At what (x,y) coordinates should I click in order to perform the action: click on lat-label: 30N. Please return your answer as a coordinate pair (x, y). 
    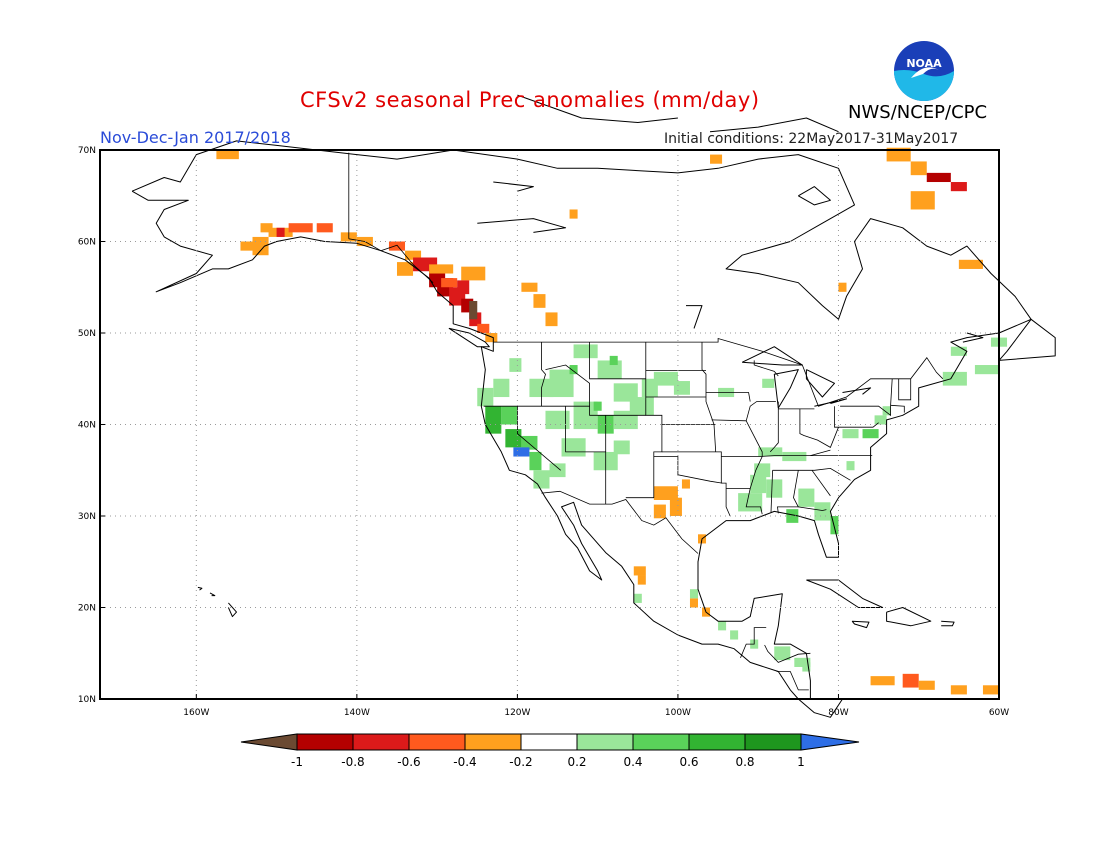
    Looking at the image, I should click on (87, 517).